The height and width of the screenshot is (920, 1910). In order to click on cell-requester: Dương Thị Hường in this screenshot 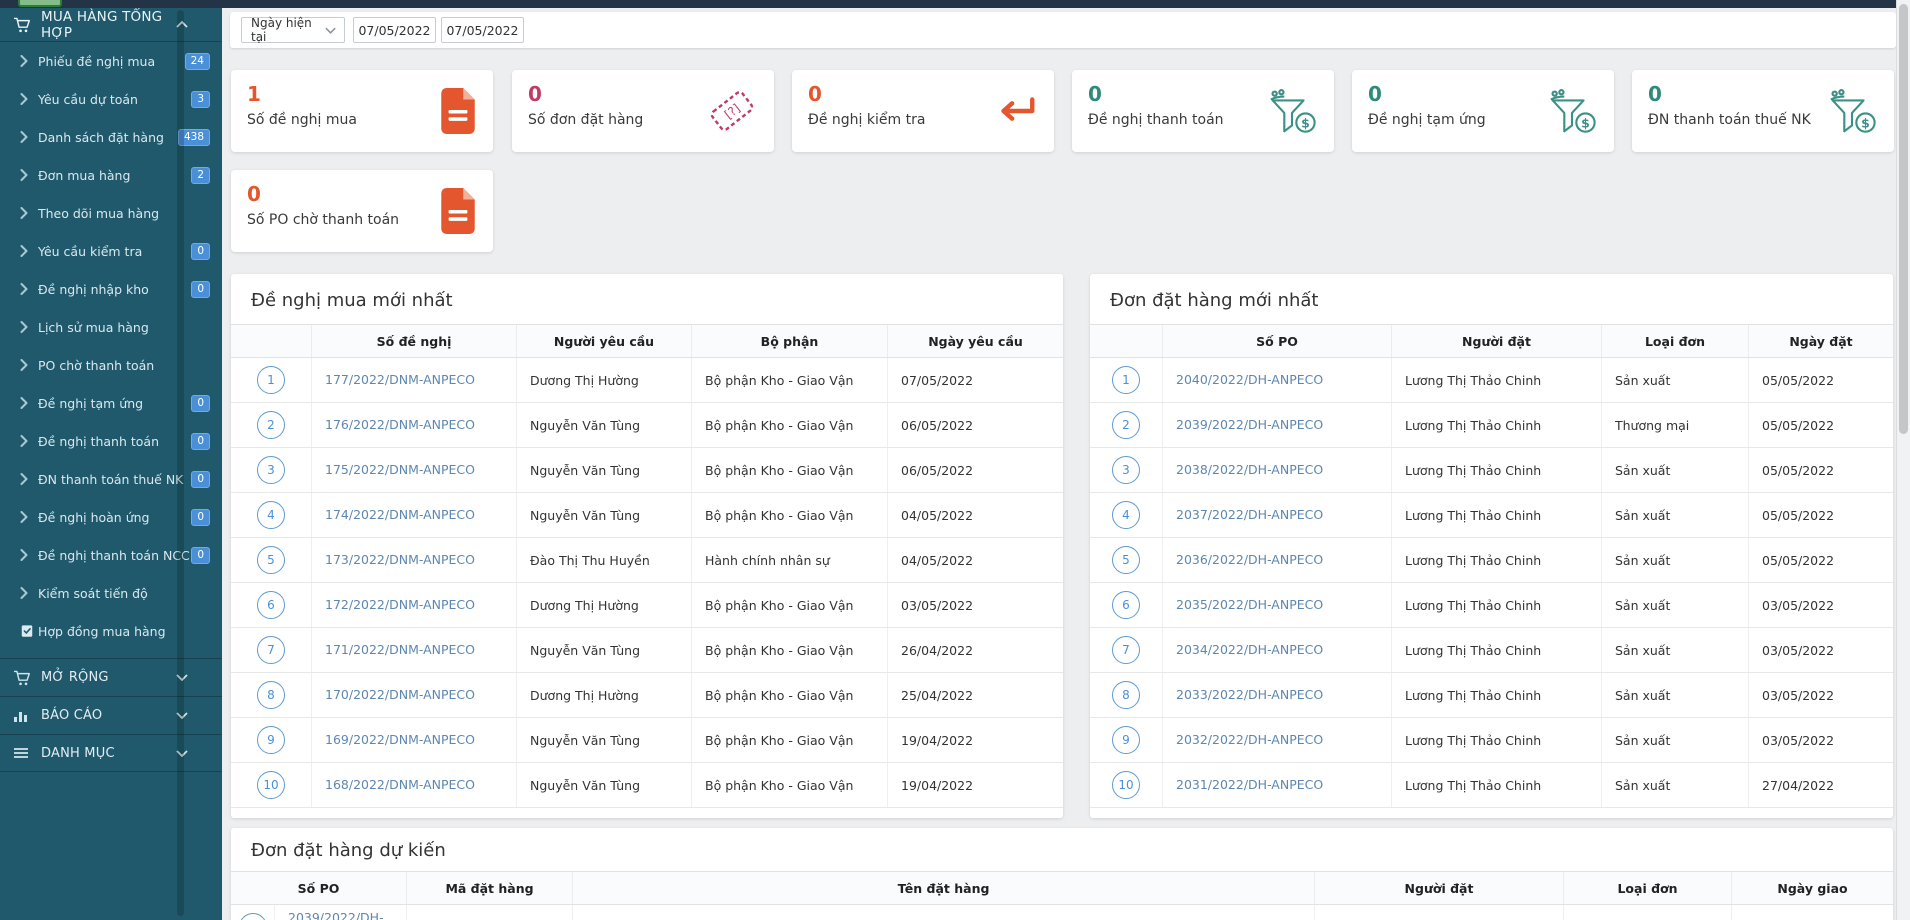, I will do `click(604, 380)`.